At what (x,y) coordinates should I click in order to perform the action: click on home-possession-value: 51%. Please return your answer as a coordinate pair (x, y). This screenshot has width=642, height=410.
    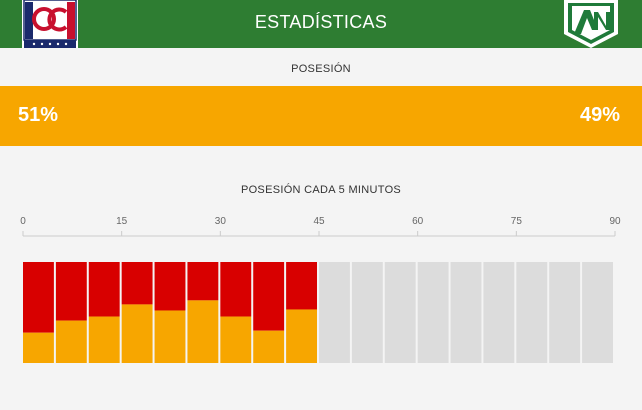
    Looking at the image, I should click on (38, 115).